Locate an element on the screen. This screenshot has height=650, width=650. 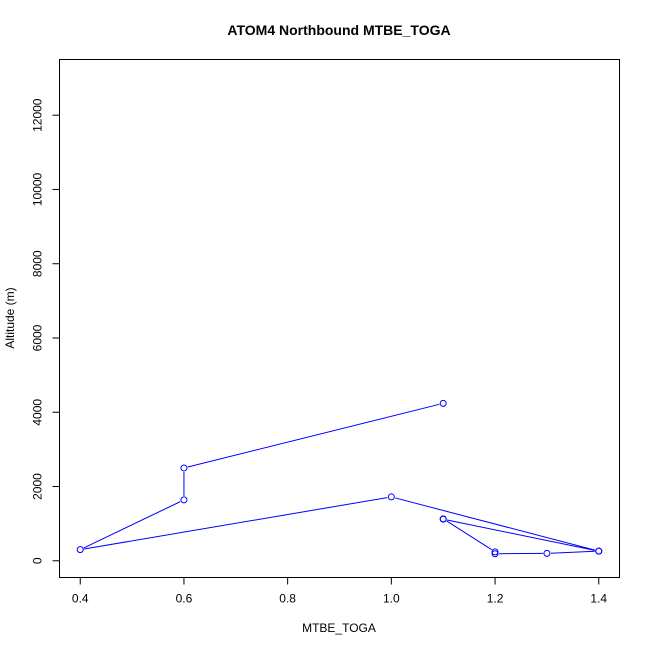
y-tick-label: 6000 is located at coordinates (38, 337).